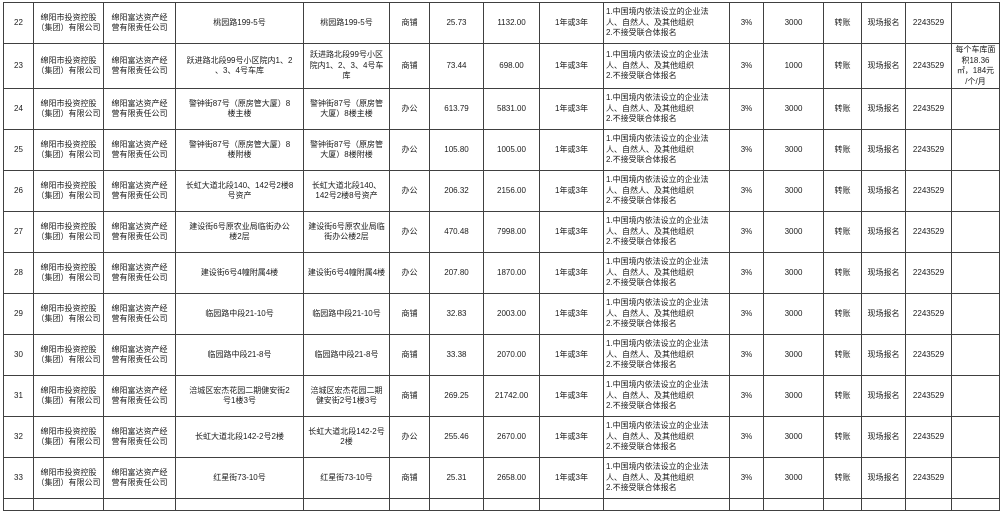  What do you see at coordinates (793, 504) in the screenshot?
I see `deposit-cell` at bounding box center [793, 504].